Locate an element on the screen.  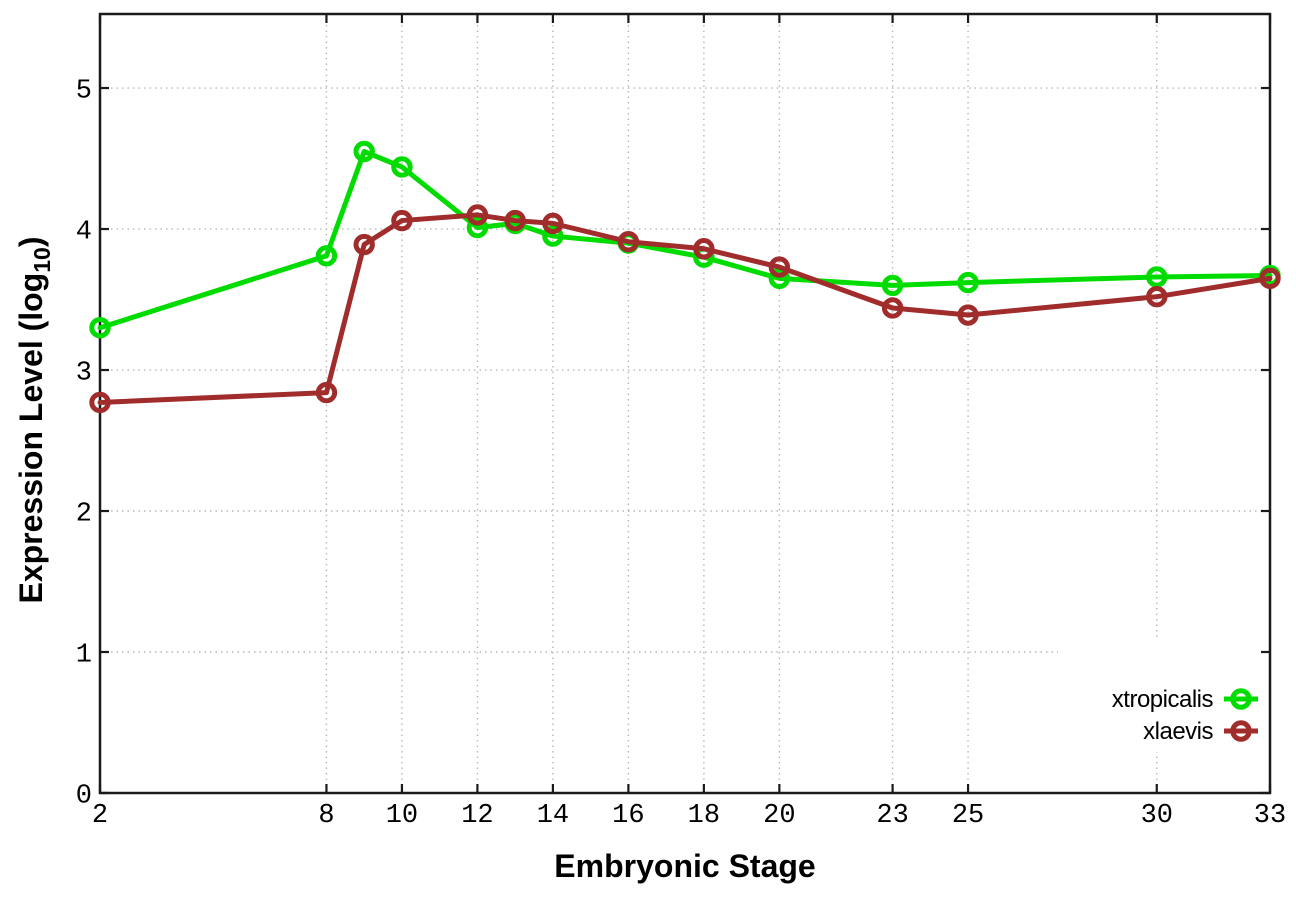
x-tick-labels: 2 8 10 12 14 16 18 20 23 25 30 33 is located at coordinates (689, 816).